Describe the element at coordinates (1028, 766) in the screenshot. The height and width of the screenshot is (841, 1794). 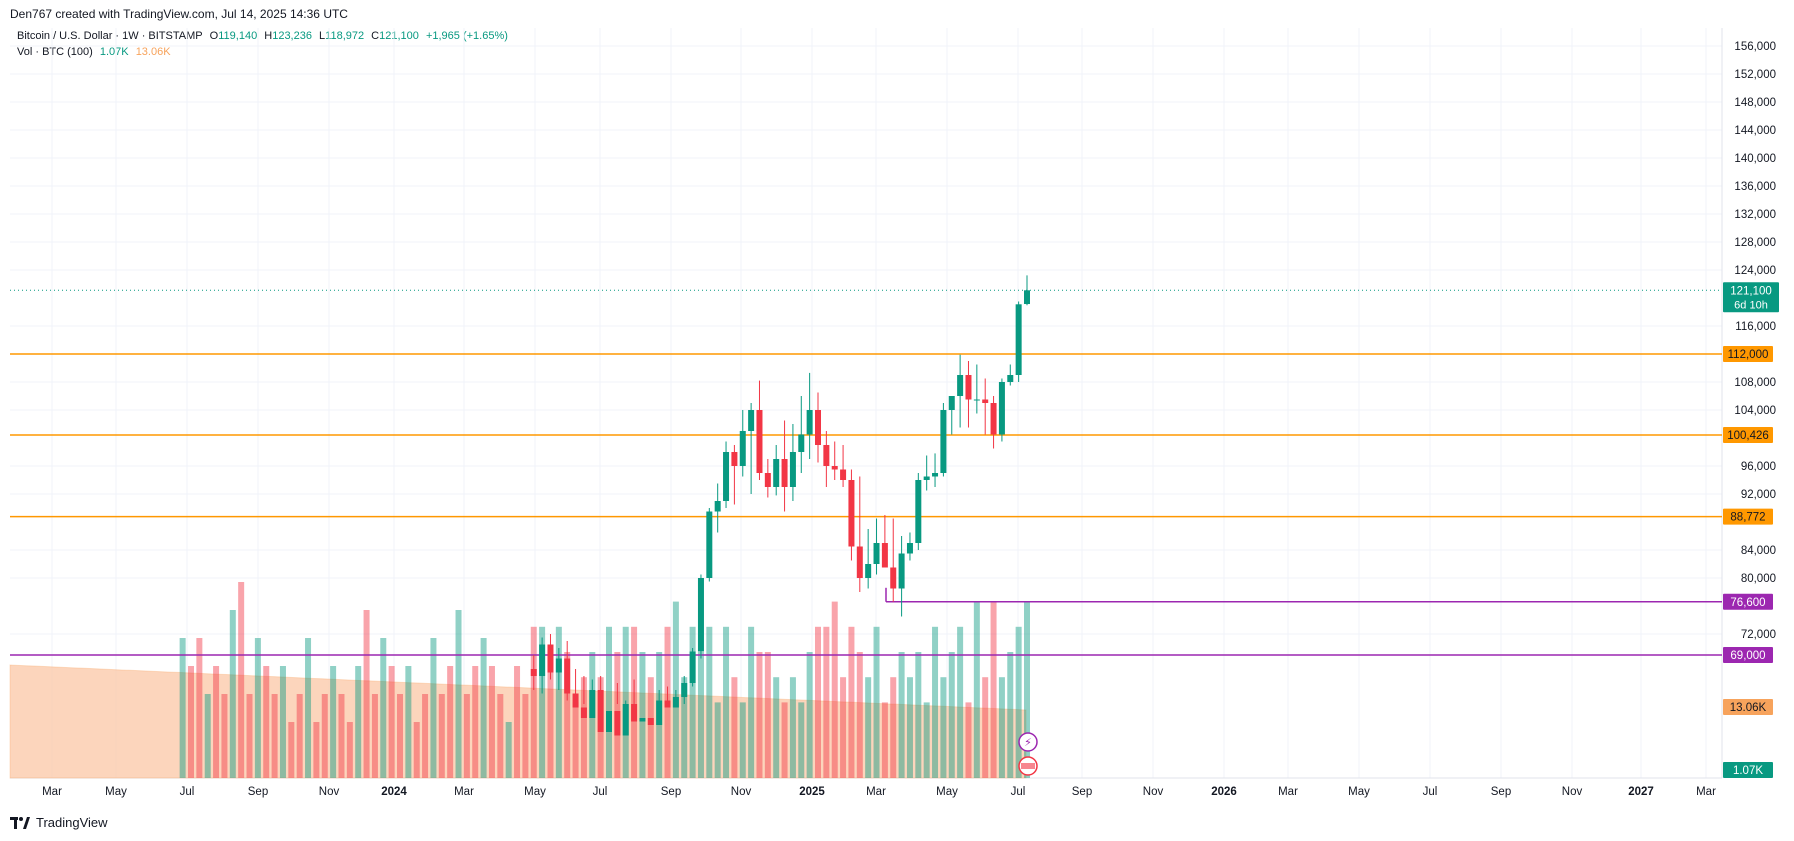
I see `us-flag-icon` at that location.